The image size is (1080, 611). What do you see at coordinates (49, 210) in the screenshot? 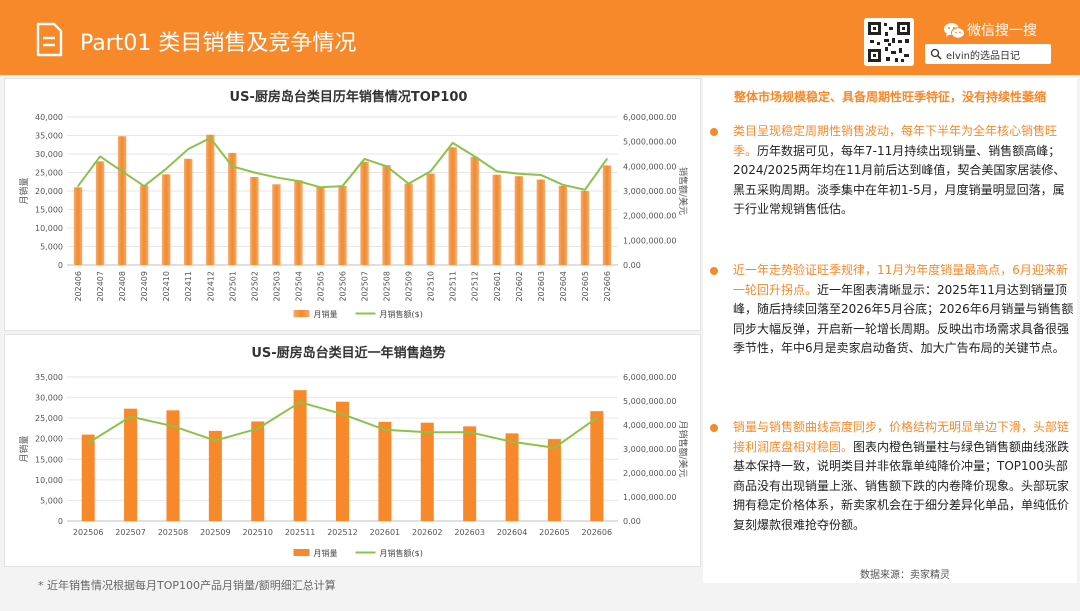
I see `y-tick-label: 15,000` at bounding box center [49, 210].